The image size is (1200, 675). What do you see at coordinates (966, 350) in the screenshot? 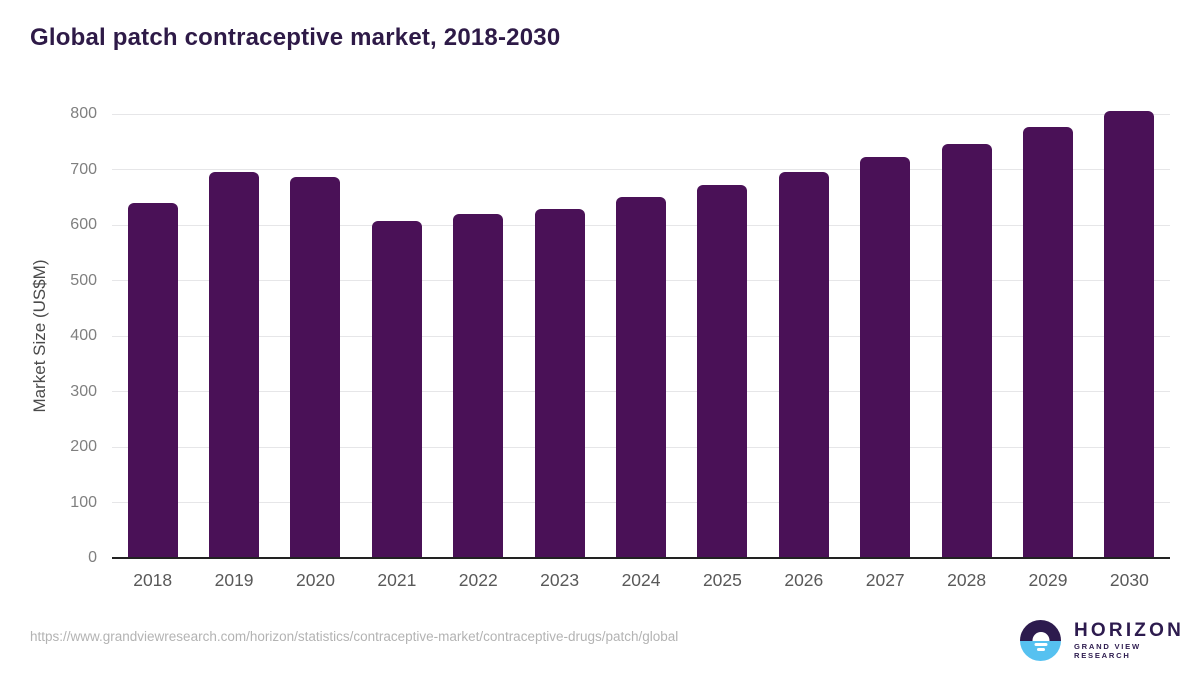
I see `bar-2028` at bounding box center [966, 350].